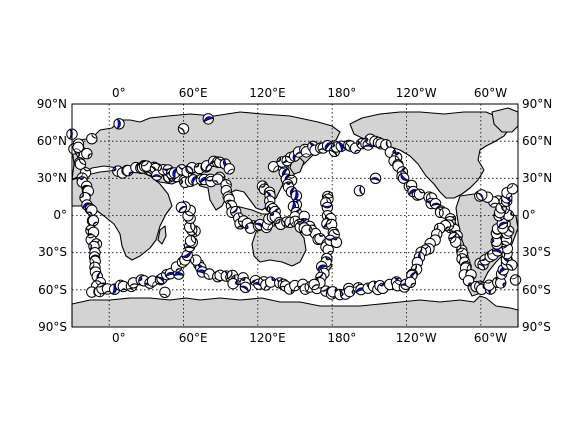  Describe the element at coordinates (490, 338) in the screenshot. I see `bottom-lon-label: 60°W` at that location.